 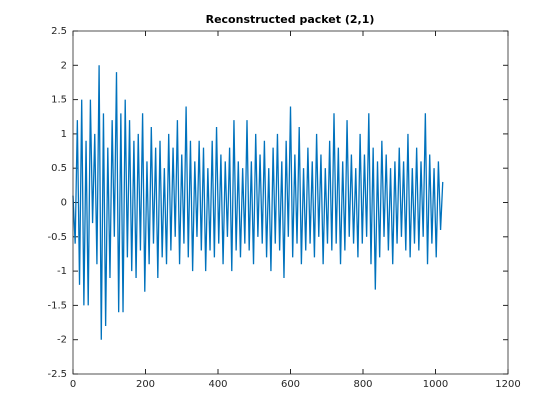 I want to click on y-tick-label: 1, so click(x=64, y=134).